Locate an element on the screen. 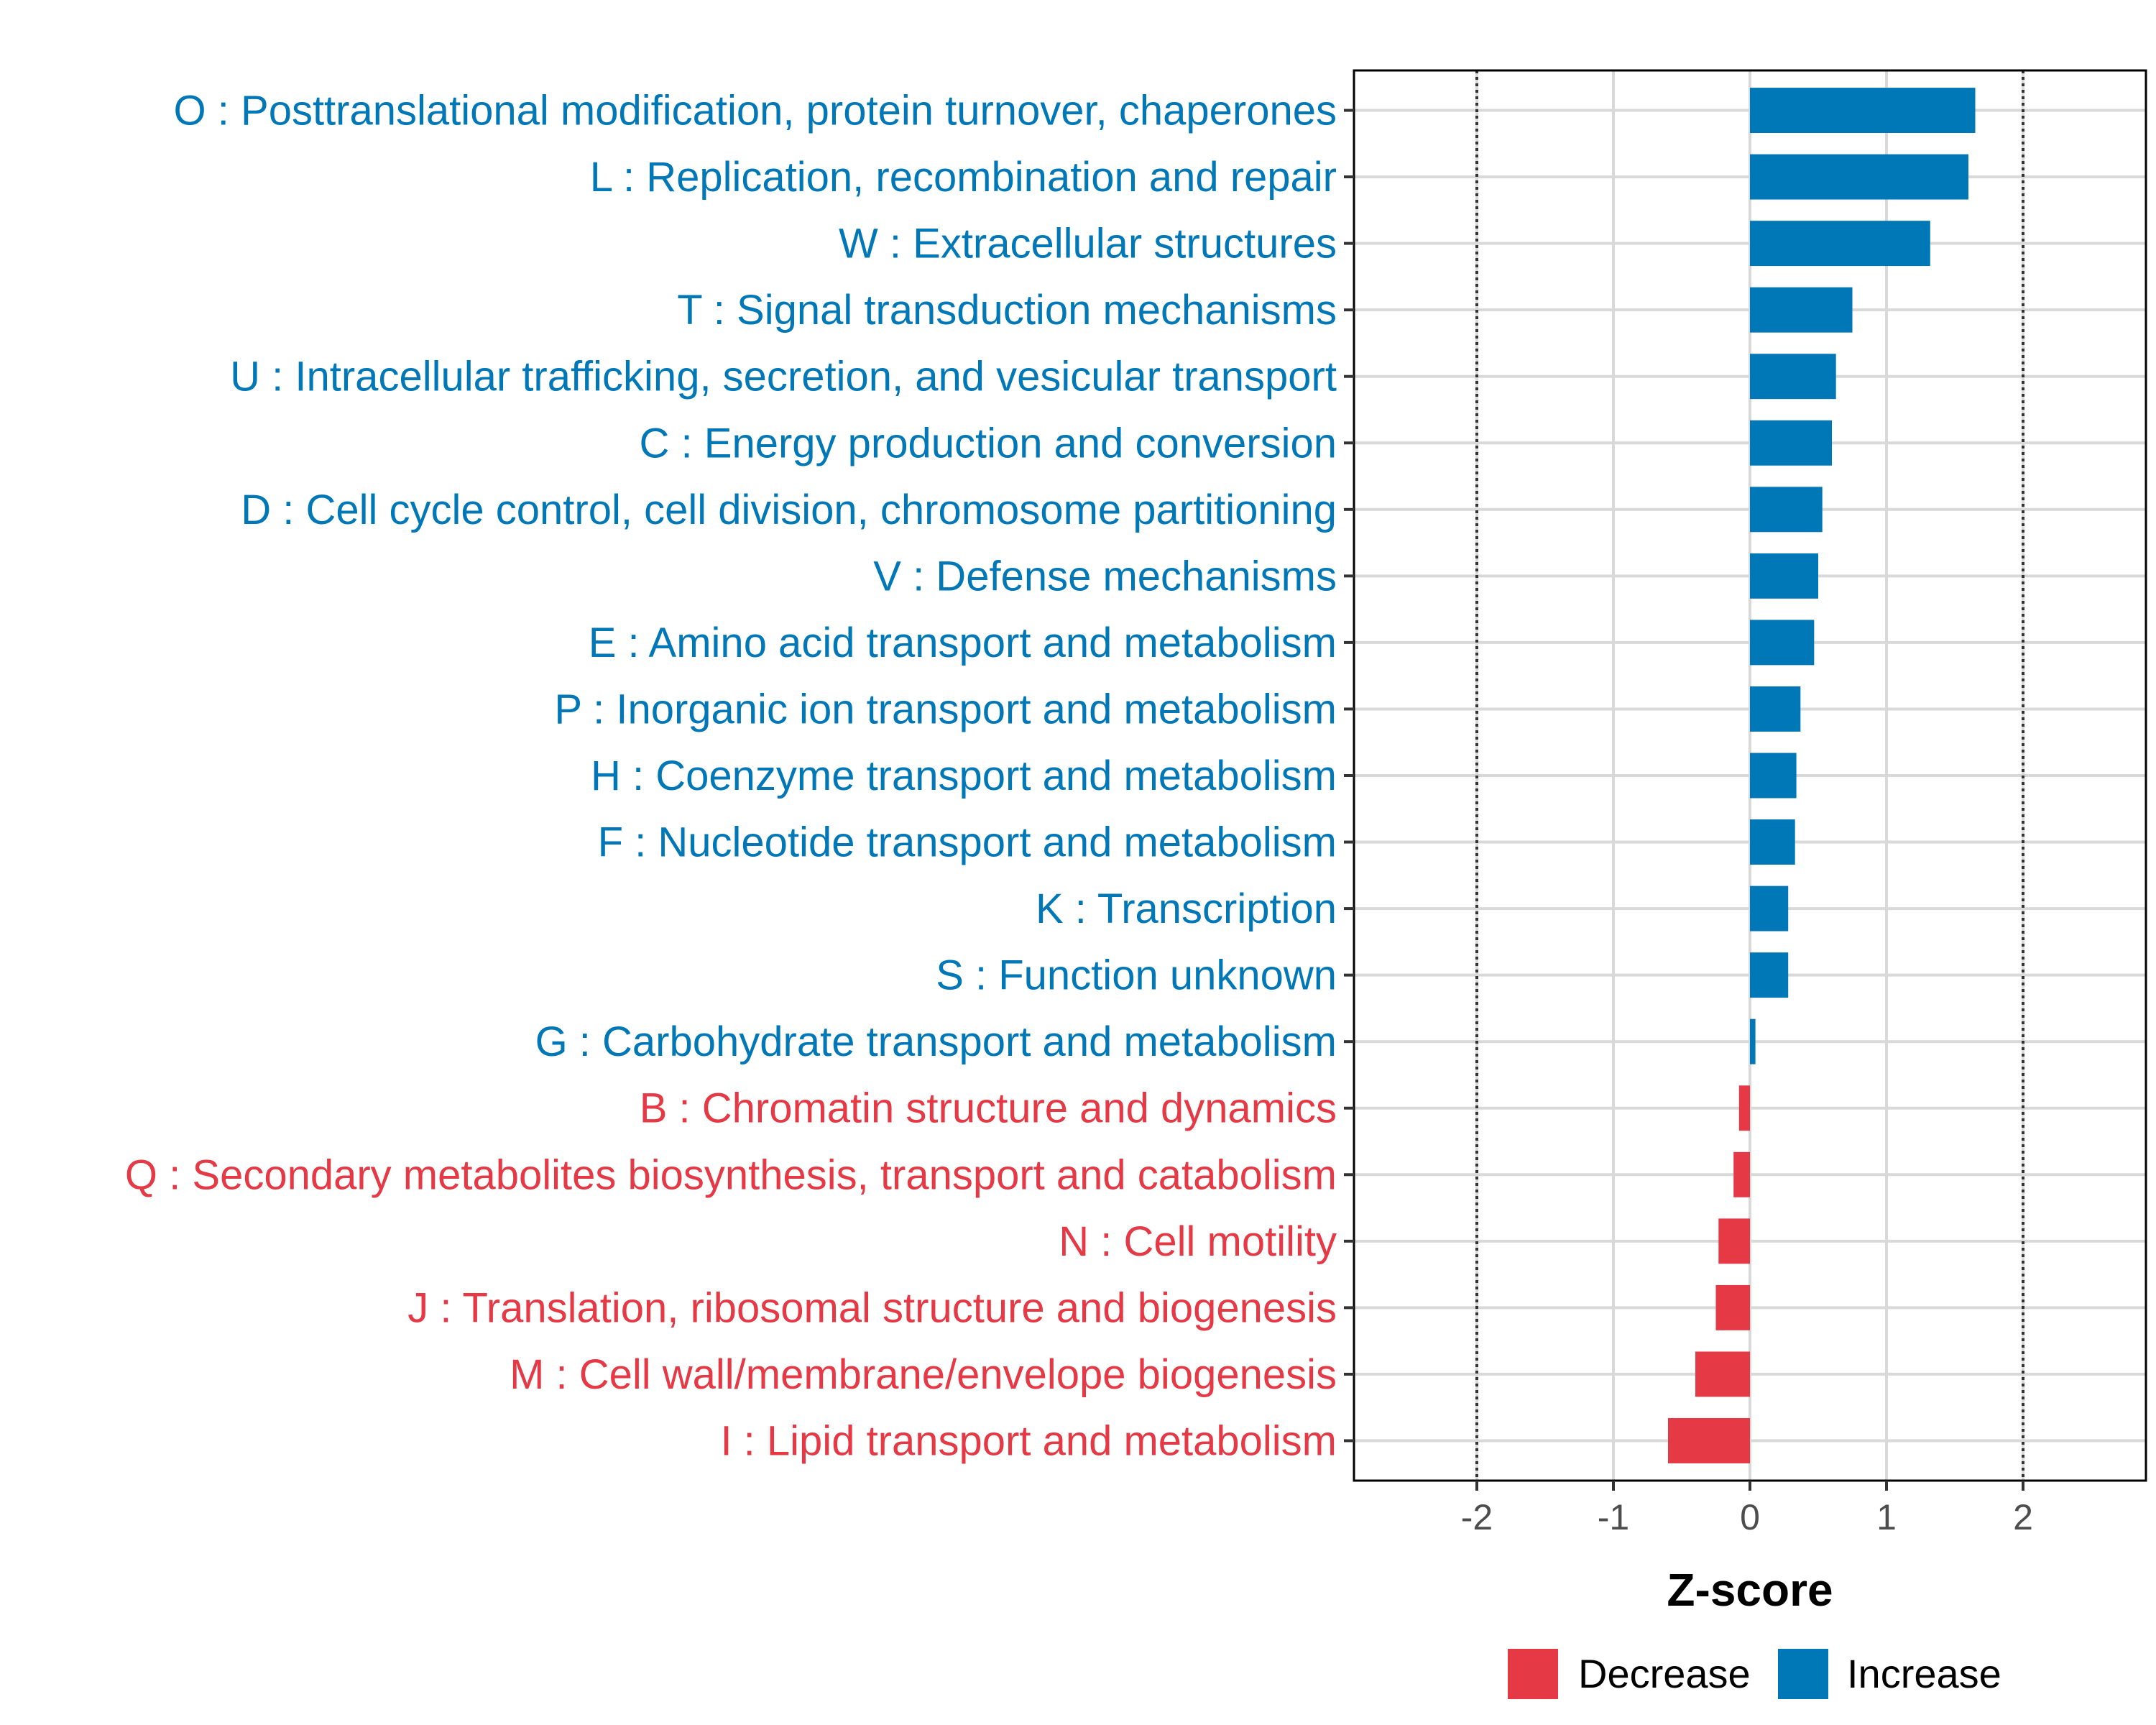 Image resolution: width=2156 pixels, height=1725 pixels. bar-m is located at coordinates (1723, 1374).